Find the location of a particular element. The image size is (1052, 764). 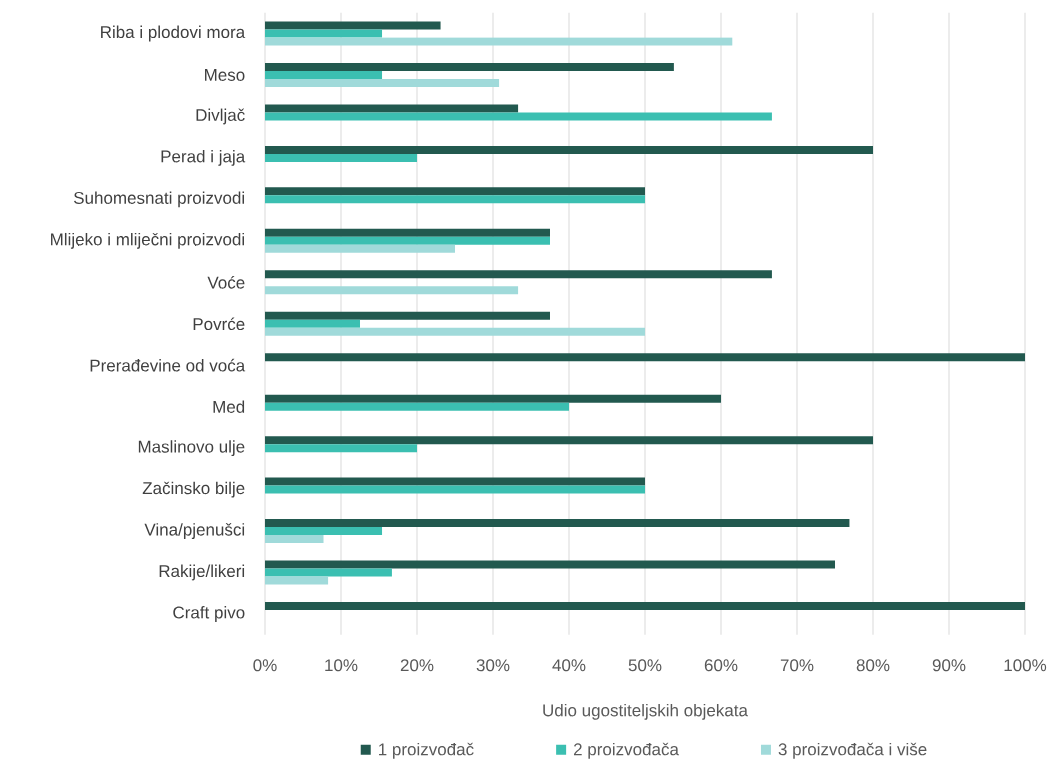

x-tick-label: 100% is located at coordinates (1025, 665).